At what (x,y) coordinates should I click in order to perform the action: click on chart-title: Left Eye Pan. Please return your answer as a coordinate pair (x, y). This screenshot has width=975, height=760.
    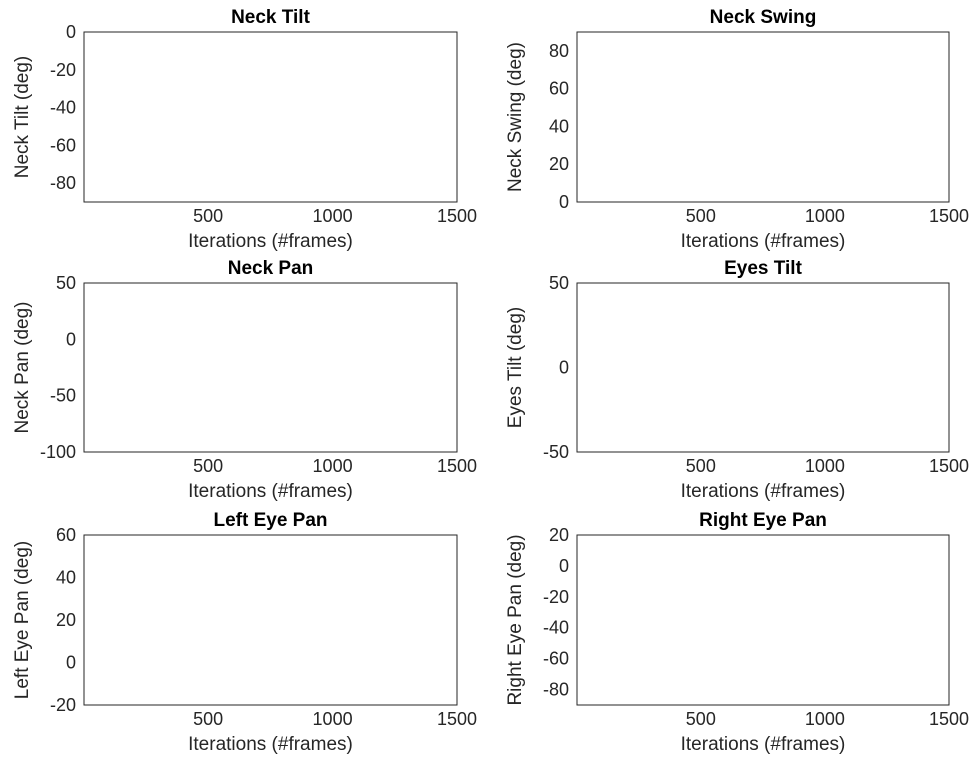
    Looking at the image, I should click on (270, 520).